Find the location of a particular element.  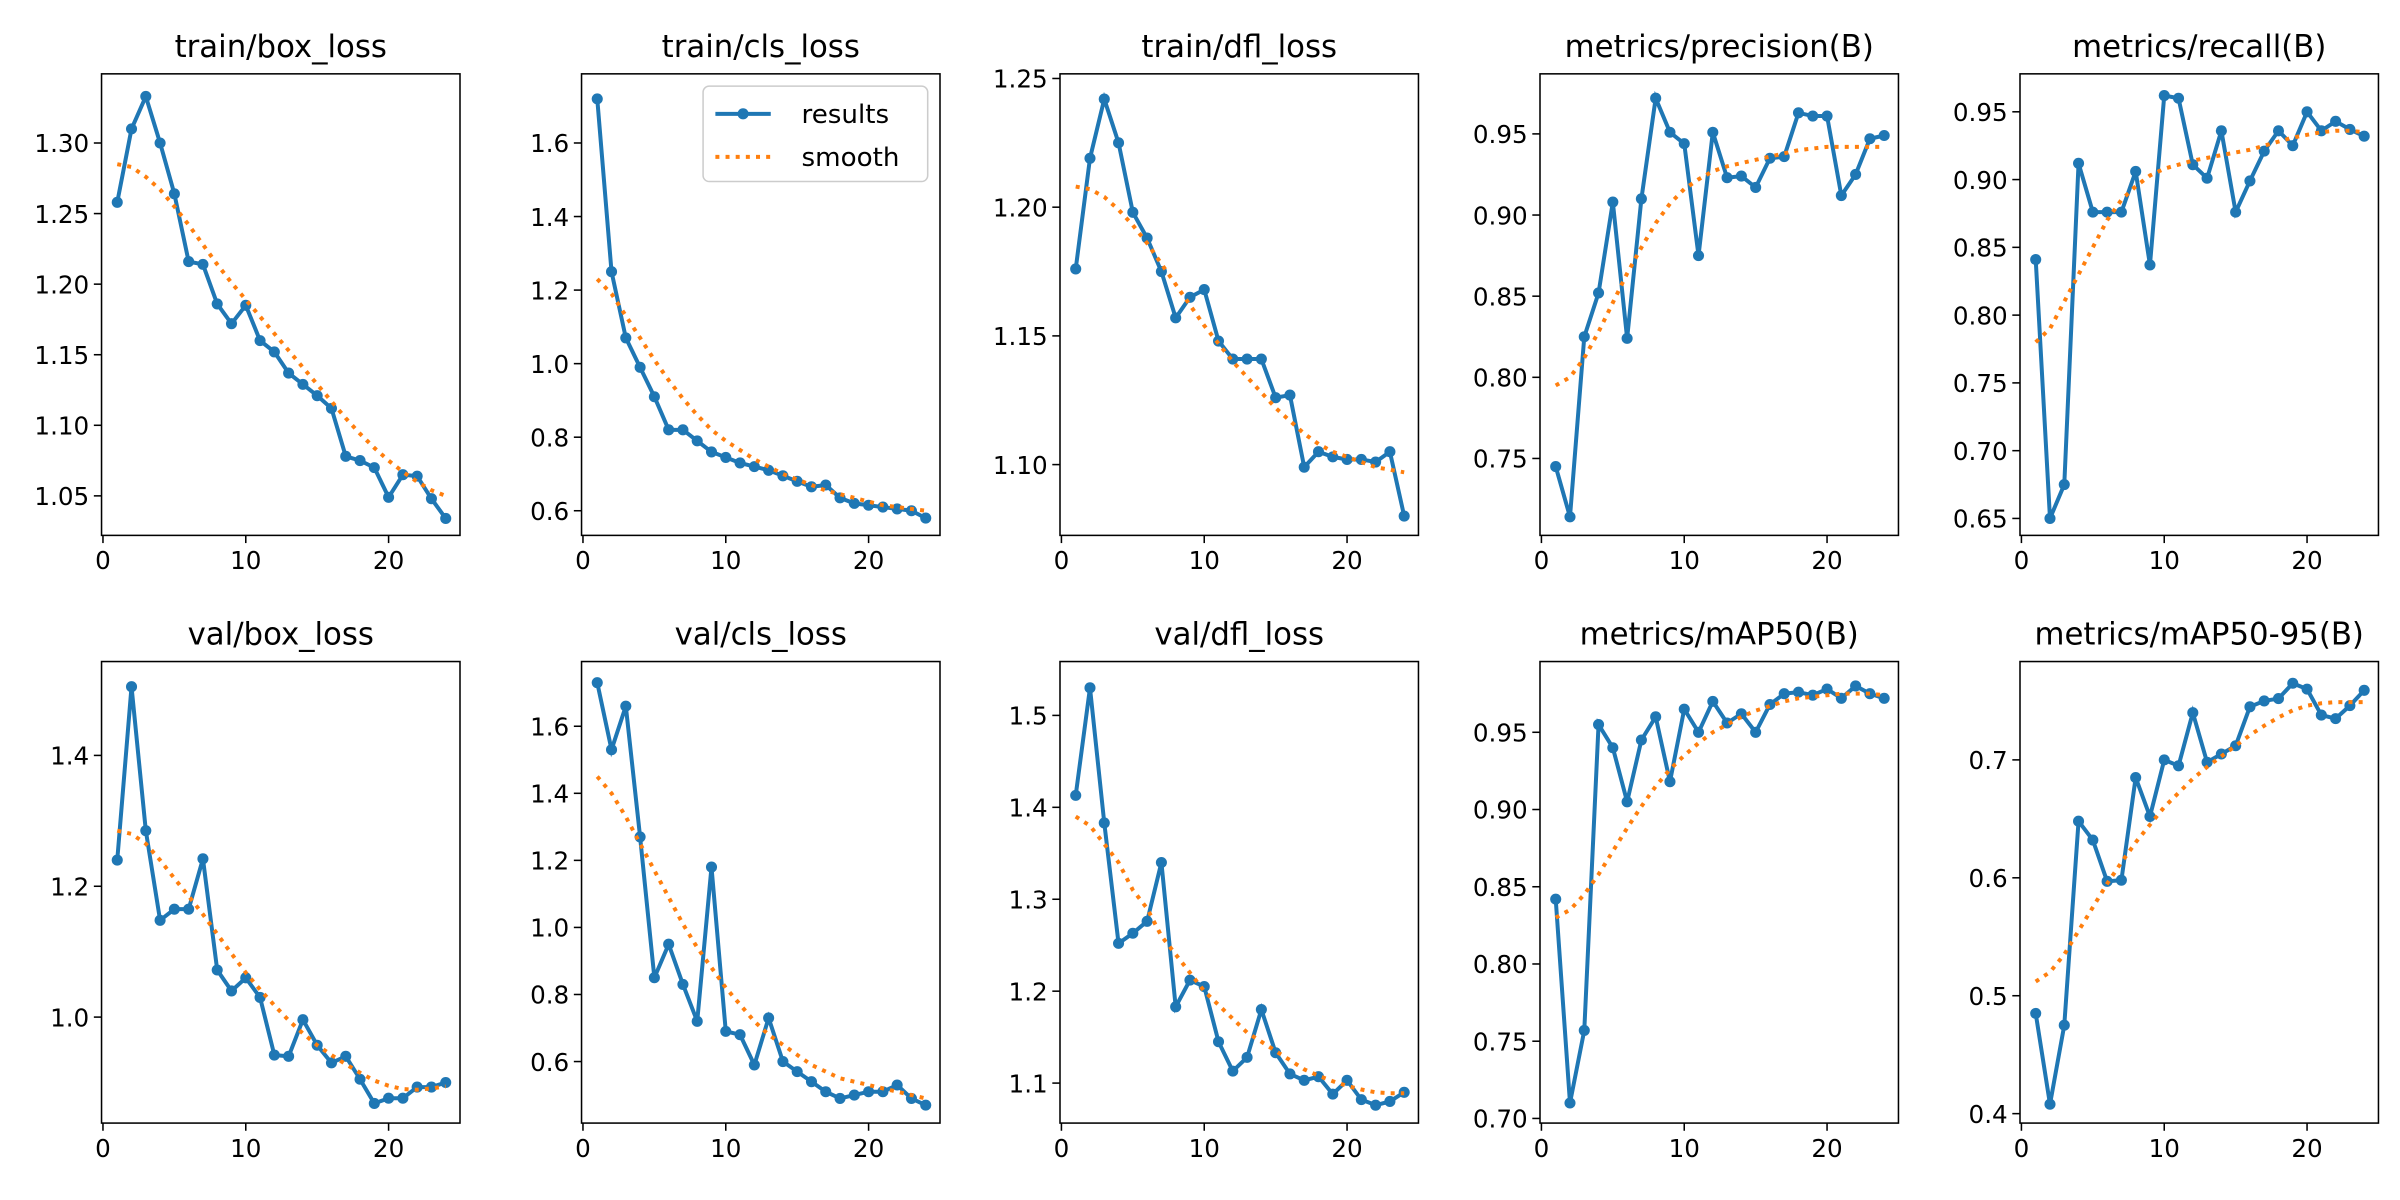

y-tick-label: 0.85 is located at coordinates (1980, 248).